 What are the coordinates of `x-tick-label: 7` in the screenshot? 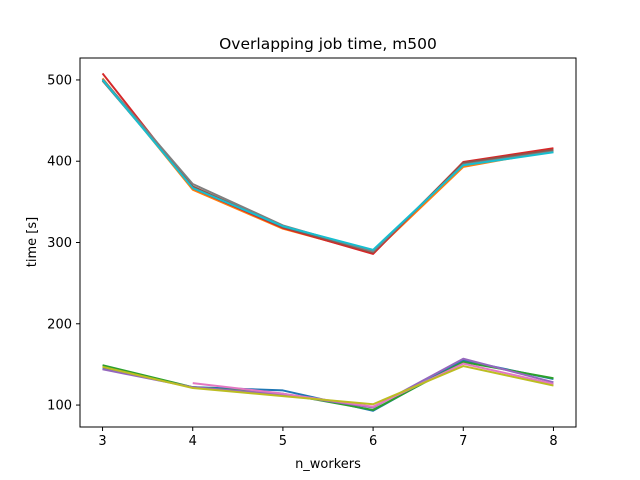 It's located at (463, 441).